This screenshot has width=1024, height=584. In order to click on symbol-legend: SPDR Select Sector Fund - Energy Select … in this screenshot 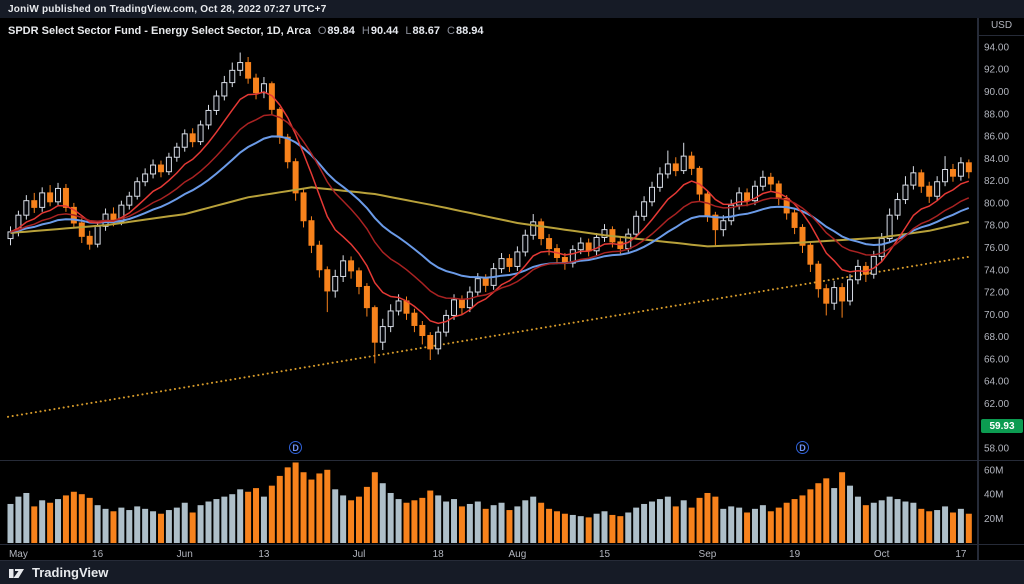, I will do `click(246, 31)`.